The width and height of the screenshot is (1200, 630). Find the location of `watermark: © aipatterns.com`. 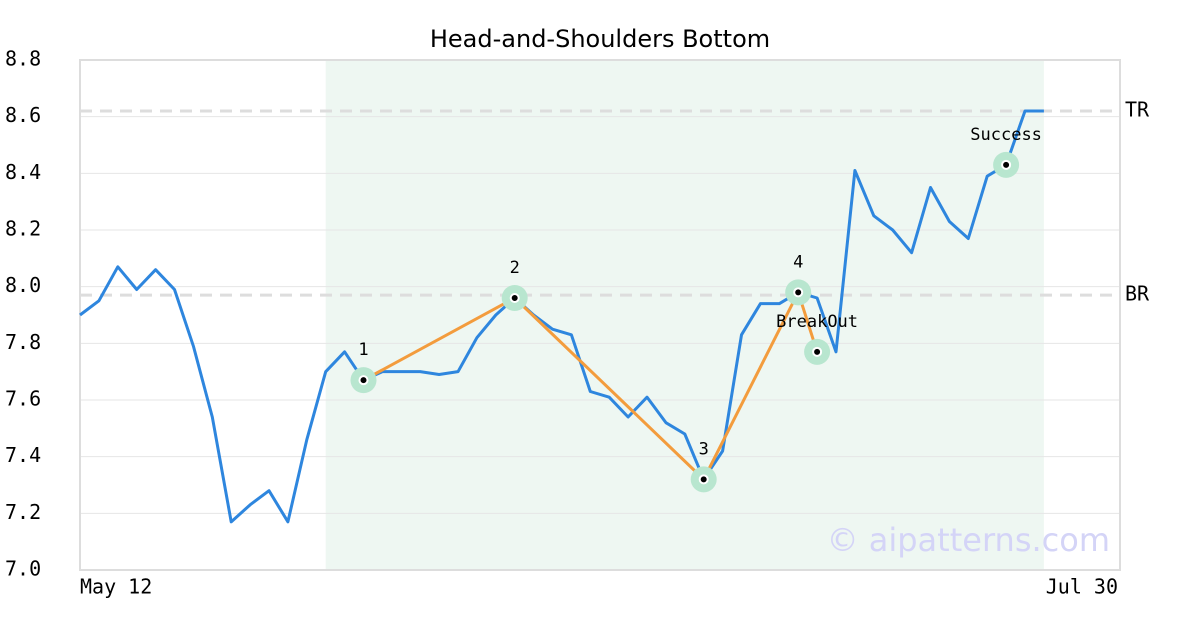

watermark: © aipatterns.com is located at coordinates (968, 540).